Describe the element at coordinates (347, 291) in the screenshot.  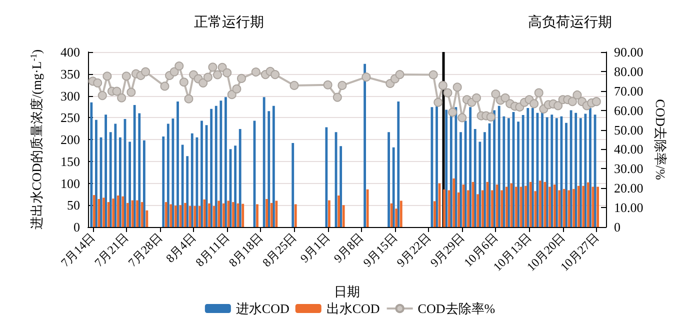
I see `x-axis-title: 日期` at that location.